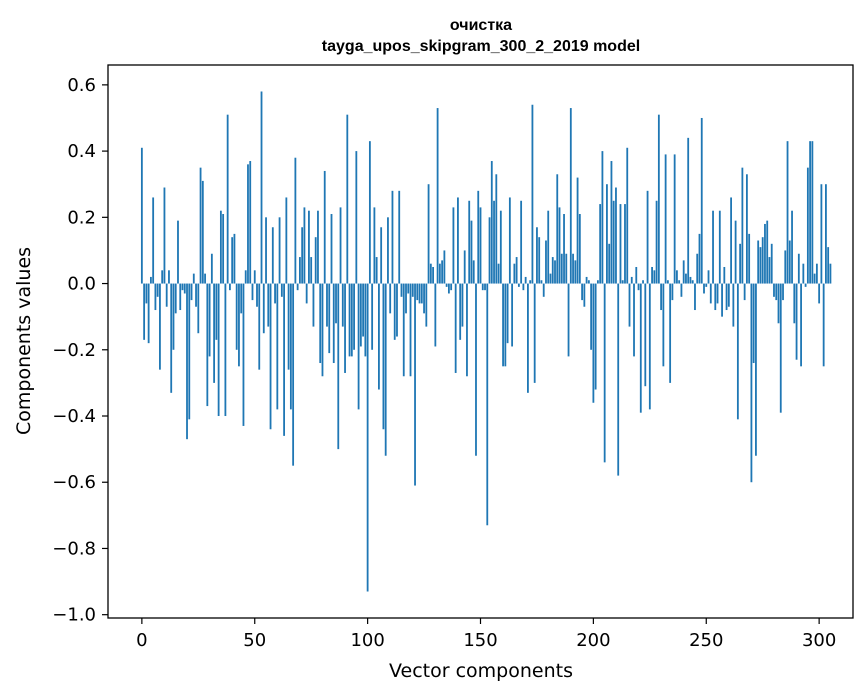  I want to click on y-tick-label: −1.0, so click(74, 615).